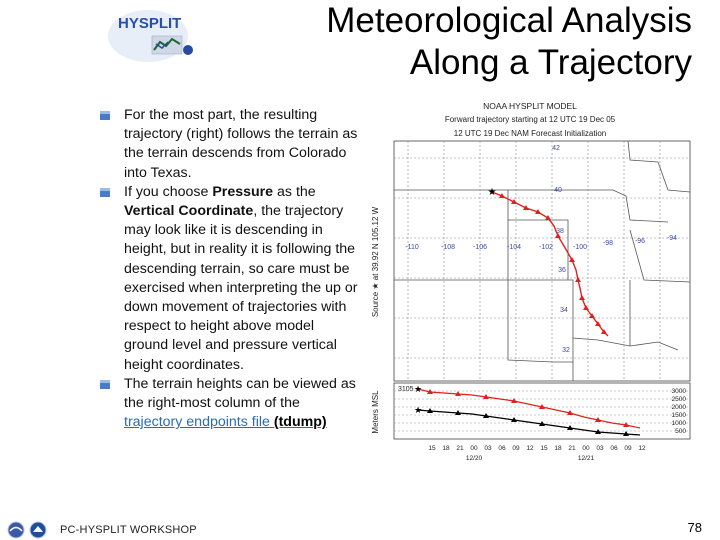  I want to click on altitude-right-labels: 3000 2500 2000 1500 1000 500, so click(679, 411).